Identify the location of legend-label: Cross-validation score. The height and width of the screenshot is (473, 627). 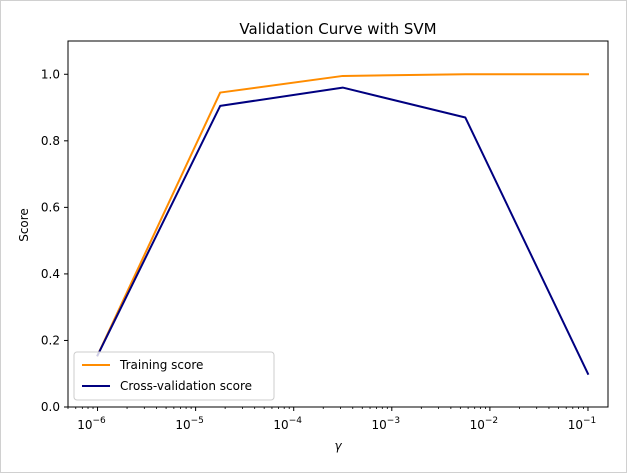
(186, 386).